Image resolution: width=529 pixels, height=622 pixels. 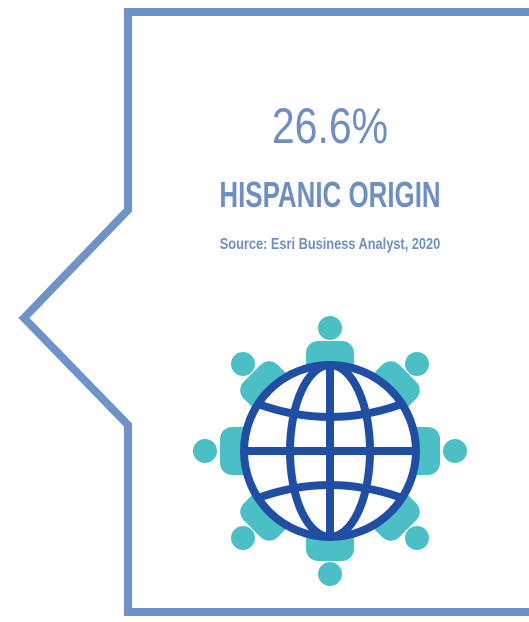 I want to click on stat-label: HISPANIC ORIGIN, so click(x=329, y=195).